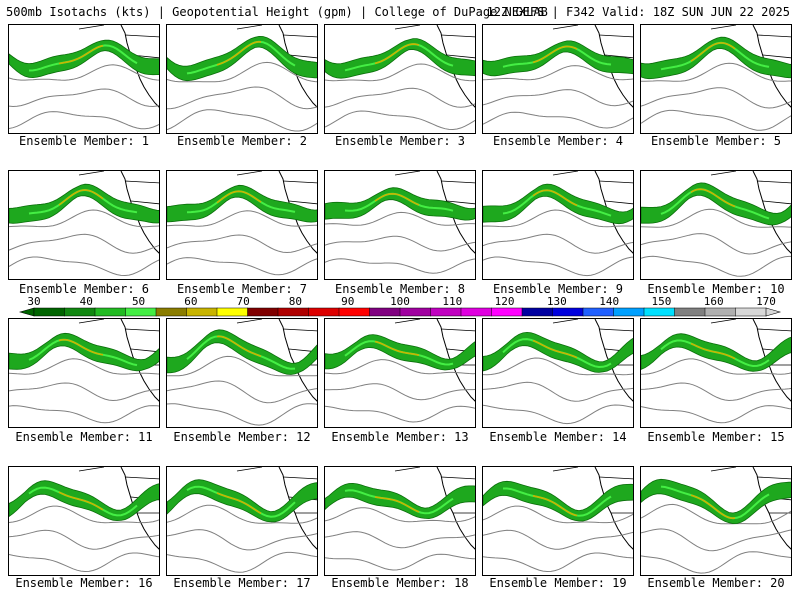  What do you see at coordinates (84, 289) in the screenshot?
I see `member-caption: Ensemble Member: 6` at bounding box center [84, 289].